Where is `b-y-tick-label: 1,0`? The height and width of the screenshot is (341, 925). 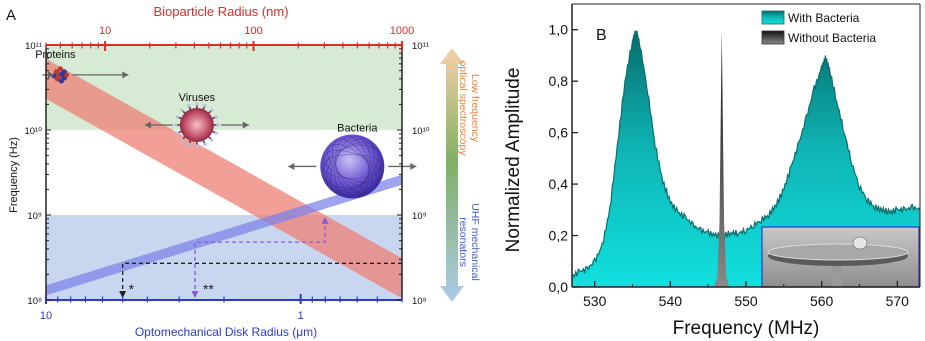 b-y-tick-label: 1,0 is located at coordinates (559, 30).